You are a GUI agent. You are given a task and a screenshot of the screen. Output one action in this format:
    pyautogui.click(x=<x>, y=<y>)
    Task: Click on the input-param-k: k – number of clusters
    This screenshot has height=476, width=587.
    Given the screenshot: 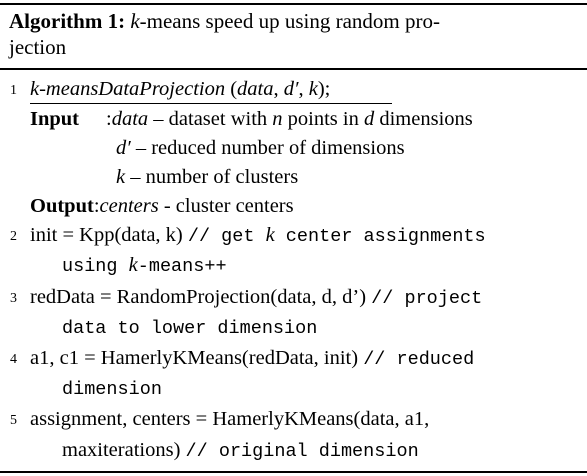 What is the action you would take?
    pyautogui.click(x=207, y=177)
    